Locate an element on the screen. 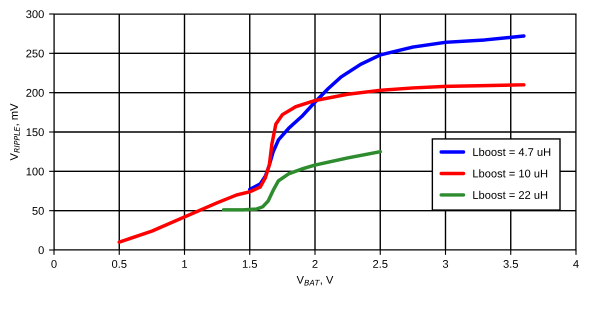 The width and height of the screenshot is (590, 332). y-tick-label: 50 is located at coordinates (38, 210).